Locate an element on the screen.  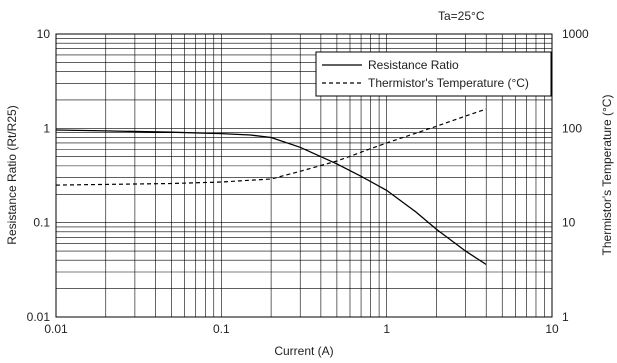
legend-label-resistance-ratio: Resistance Ratio is located at coordinates (413, 65).